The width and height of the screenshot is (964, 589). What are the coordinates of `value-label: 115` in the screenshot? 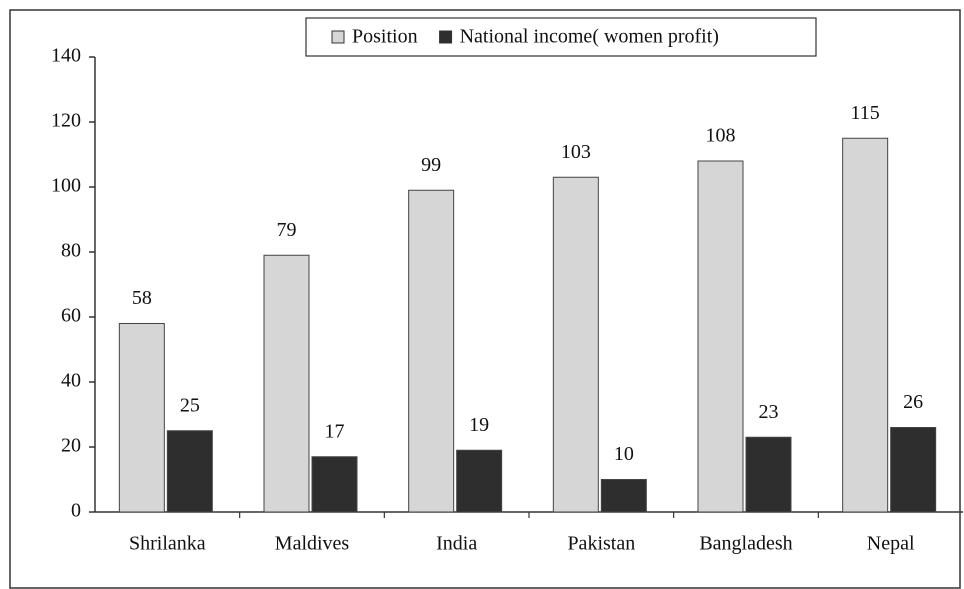 It's located at (865, 113).